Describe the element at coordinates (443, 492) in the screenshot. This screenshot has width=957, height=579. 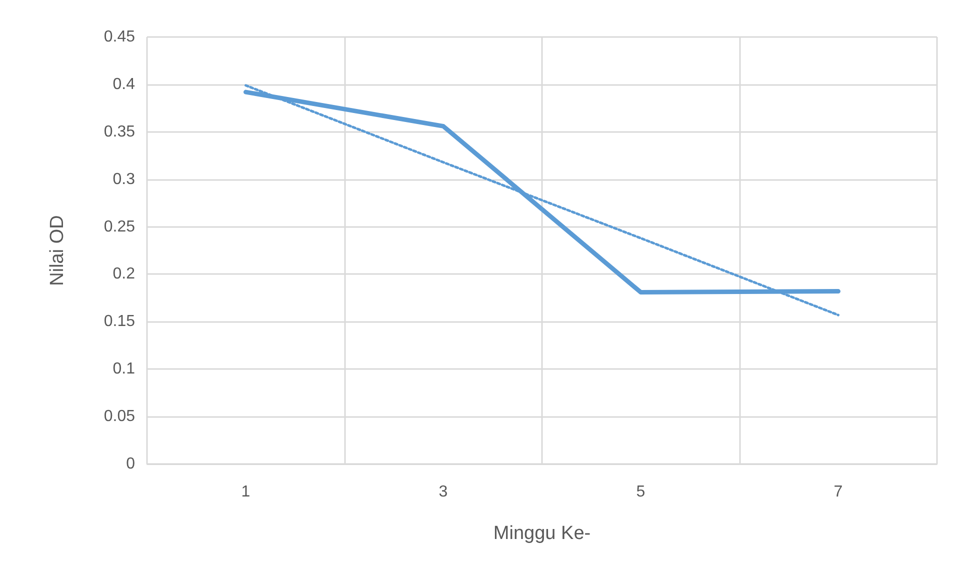
I see `x-tick-label: 3` at that location.